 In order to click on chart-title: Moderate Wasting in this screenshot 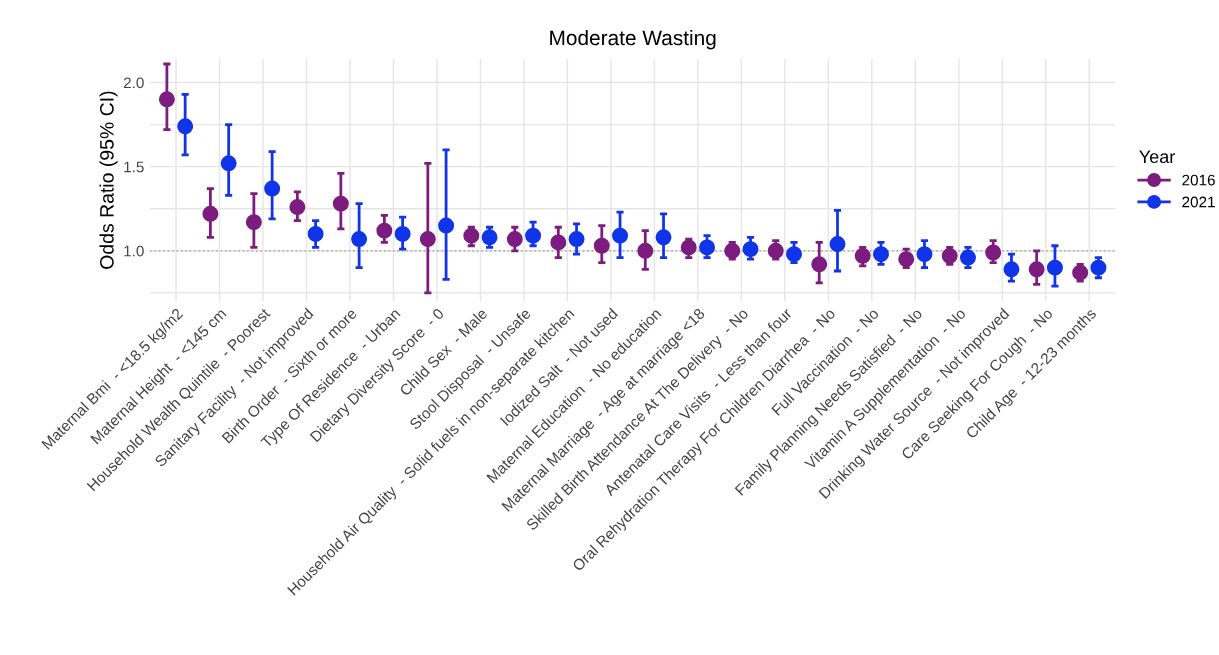, I will do `click(633, 39)`.